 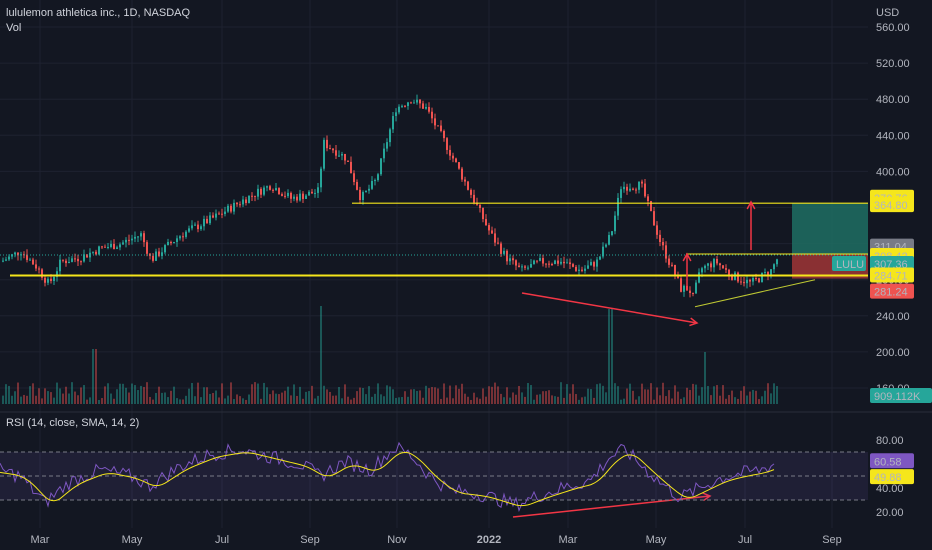 I want to click on price-label: 364.80, so click(x=891, y=206).